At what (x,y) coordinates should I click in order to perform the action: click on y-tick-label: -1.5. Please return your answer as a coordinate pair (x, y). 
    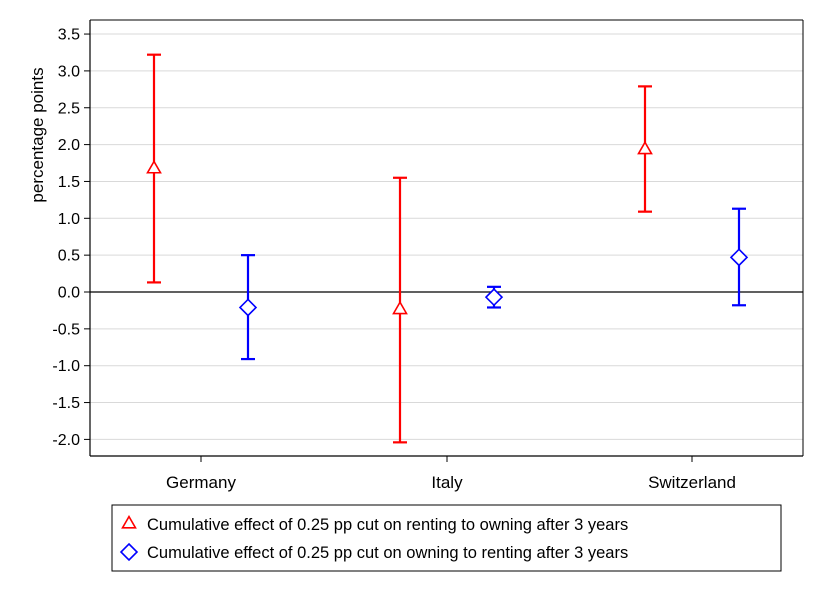
    Looking at the image, I should click on (66, 403).